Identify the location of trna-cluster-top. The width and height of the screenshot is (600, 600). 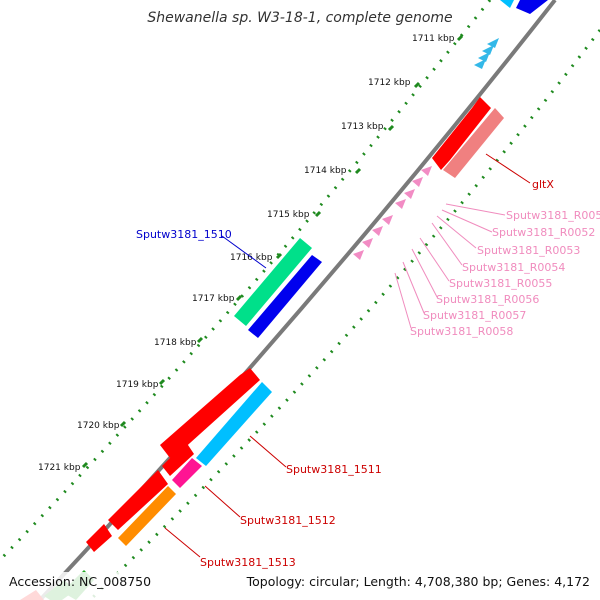
(486, 53).